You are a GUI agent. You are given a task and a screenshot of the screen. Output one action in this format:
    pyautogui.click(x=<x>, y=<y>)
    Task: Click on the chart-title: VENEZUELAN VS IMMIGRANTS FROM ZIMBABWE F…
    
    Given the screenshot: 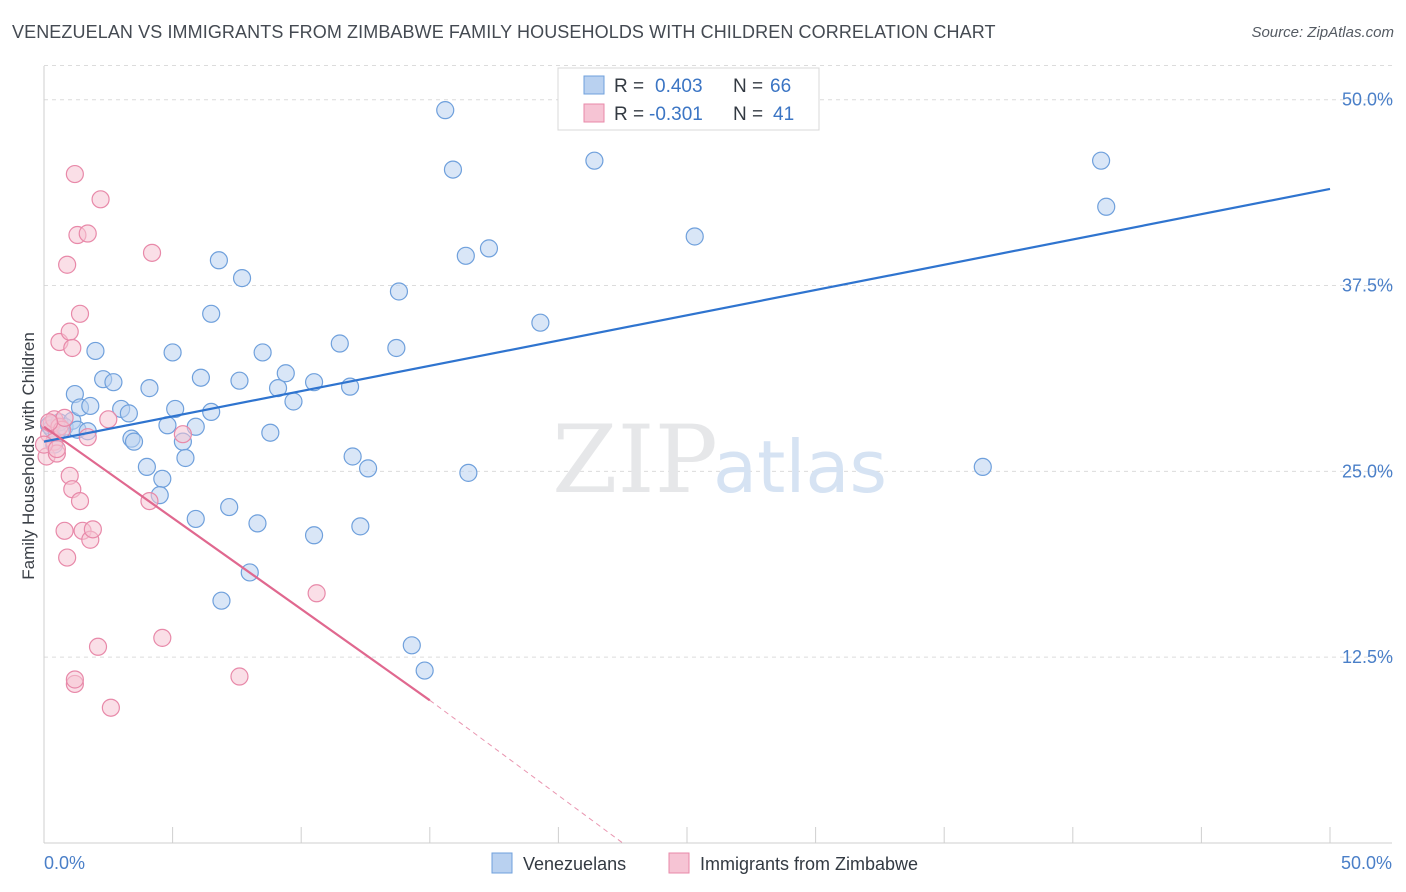 What is the action you would take?
    pyautogui.click(x=504, y=32)
    